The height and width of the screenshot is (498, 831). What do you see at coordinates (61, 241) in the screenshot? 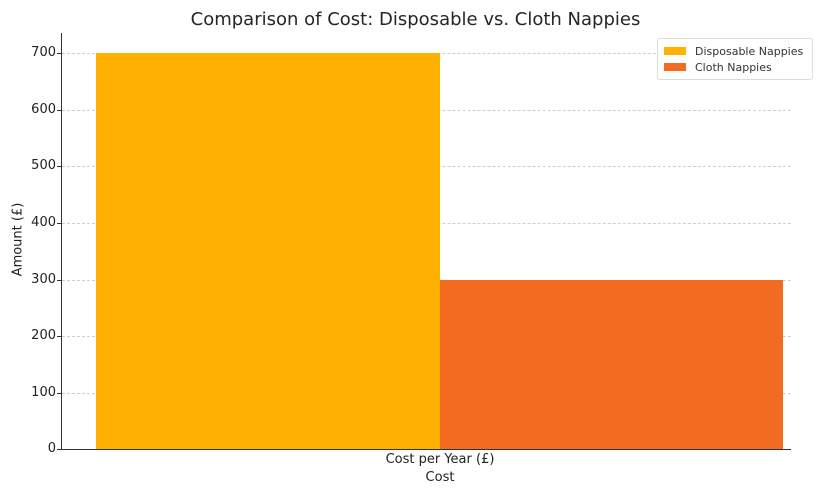
I see `y-axis-line` at bounding box center [61, 241].